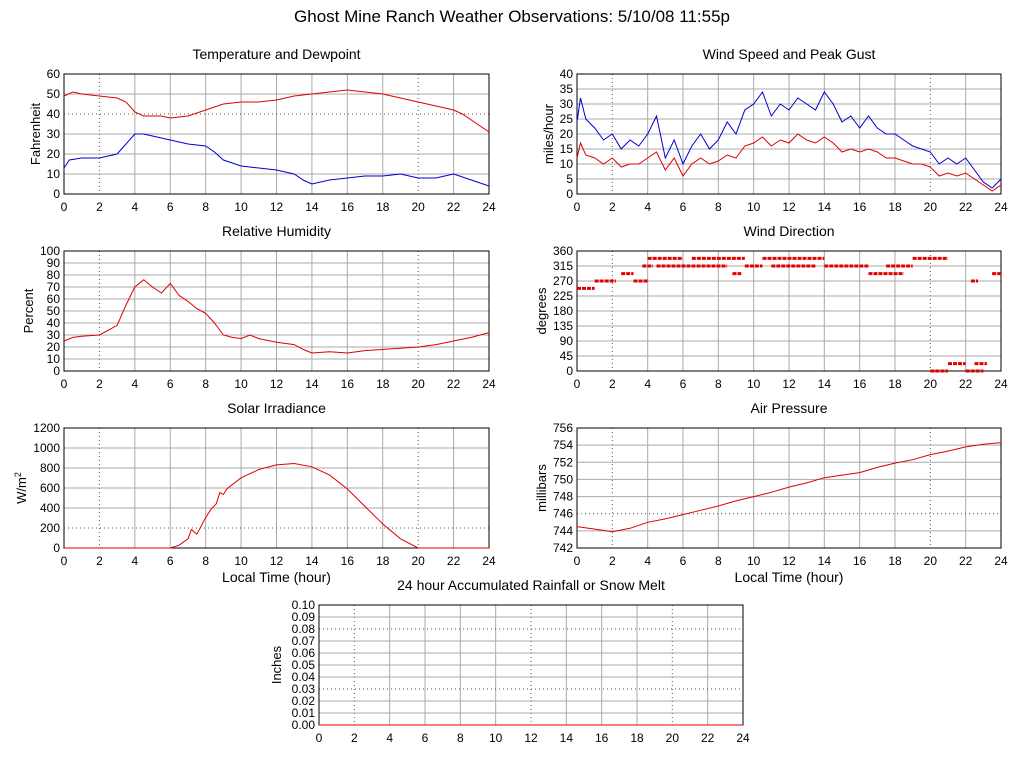  Describe the element at coordinates (348, 207) in the screenshot. I see `temp-xtick-label: 16` at that location.